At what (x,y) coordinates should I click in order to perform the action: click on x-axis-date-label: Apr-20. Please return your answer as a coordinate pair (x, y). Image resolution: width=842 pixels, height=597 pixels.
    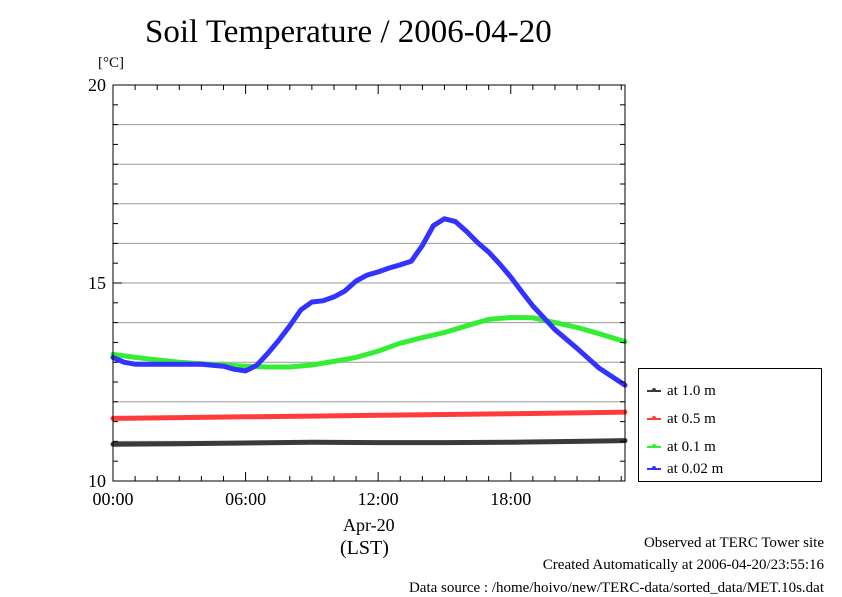
    Looking at the image, I should click on (369, 525).